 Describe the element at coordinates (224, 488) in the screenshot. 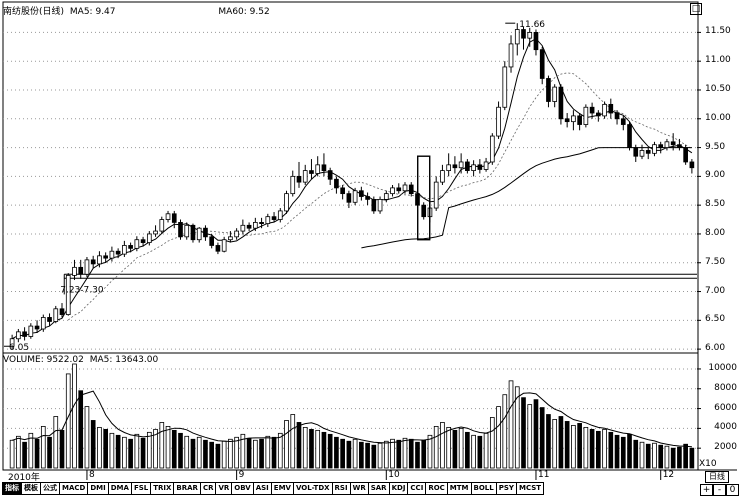

I see `tab-vr: VR` at that location.